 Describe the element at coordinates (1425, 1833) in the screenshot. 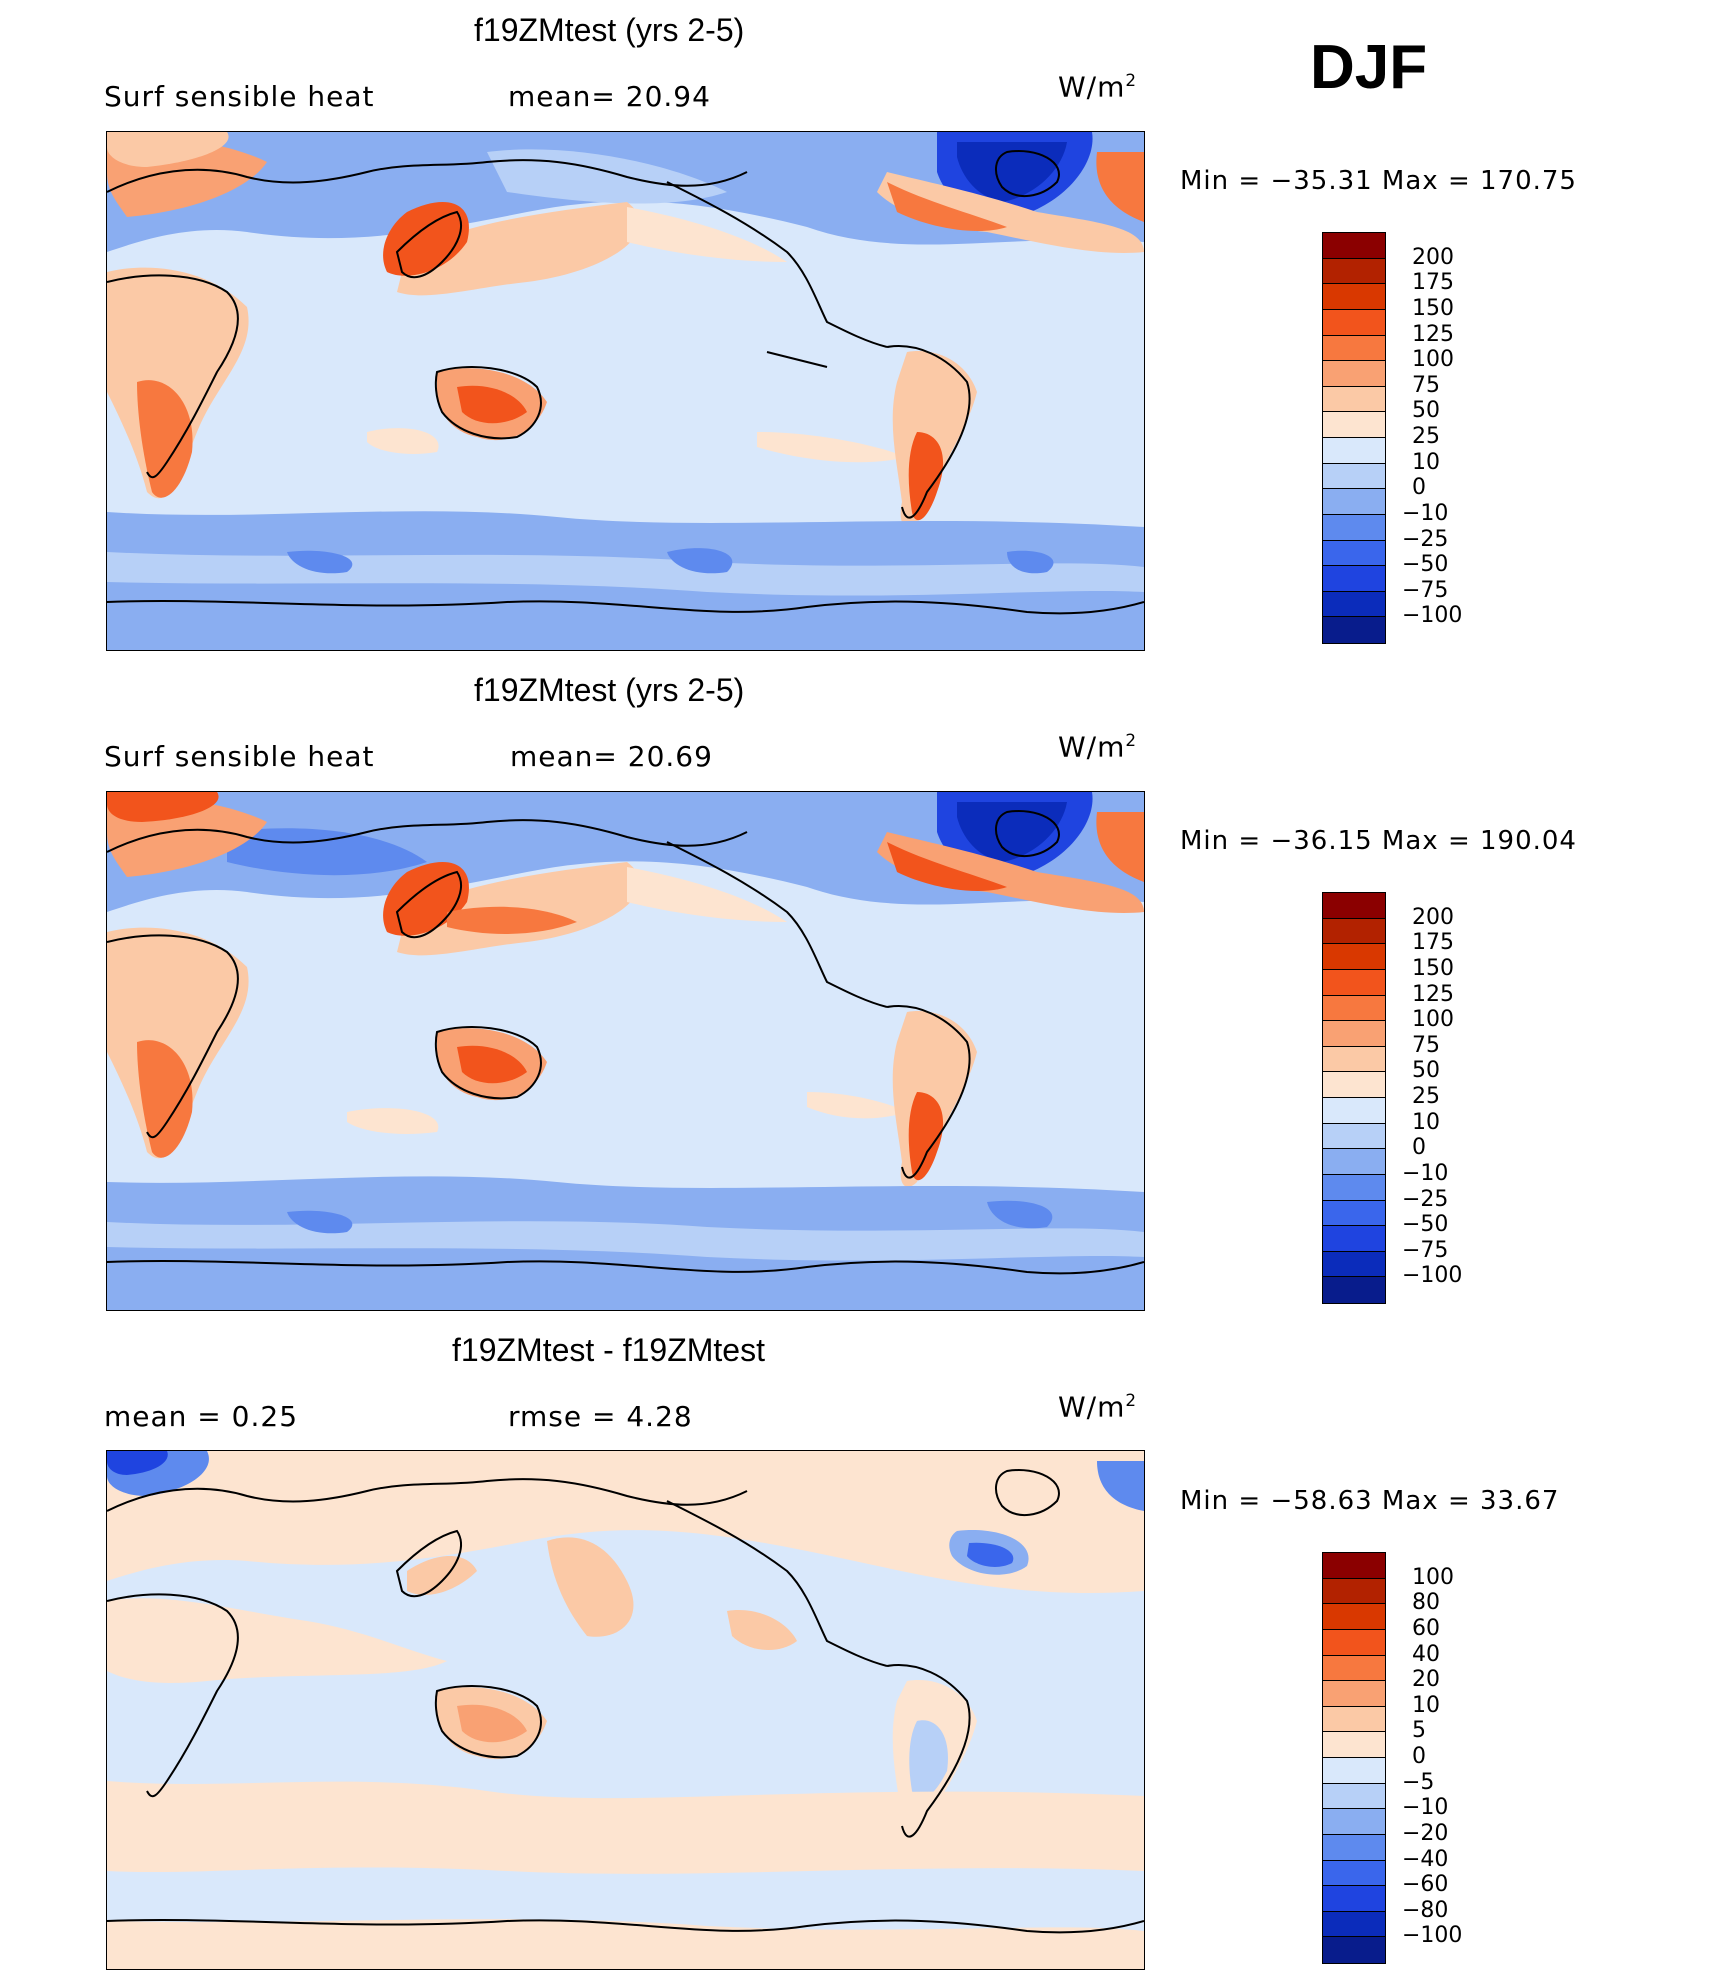

I see `colorbar-tick-label: −20` at that location.